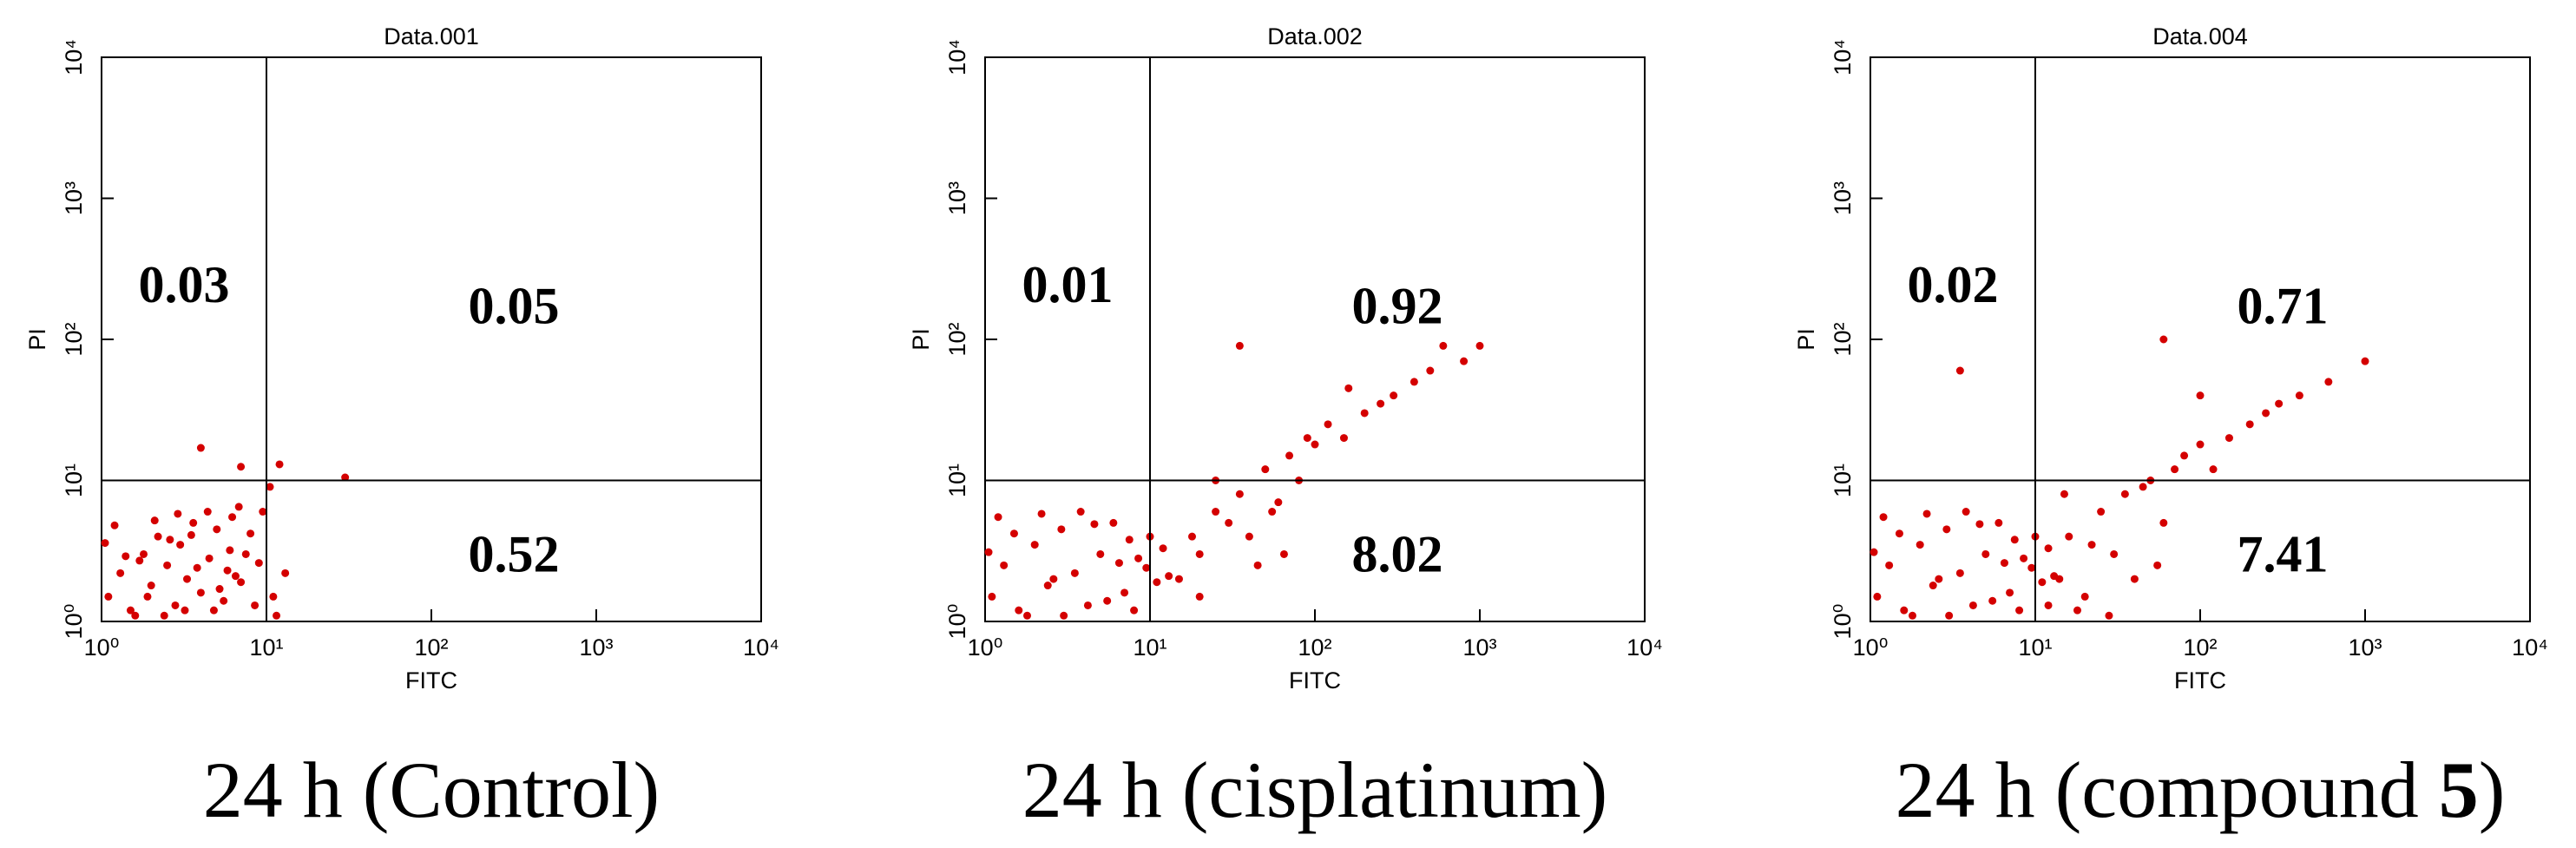 The width and height of the screenshot is (2576, 848). I want to click on y-tick-label: 10³, so click(1843, 198).